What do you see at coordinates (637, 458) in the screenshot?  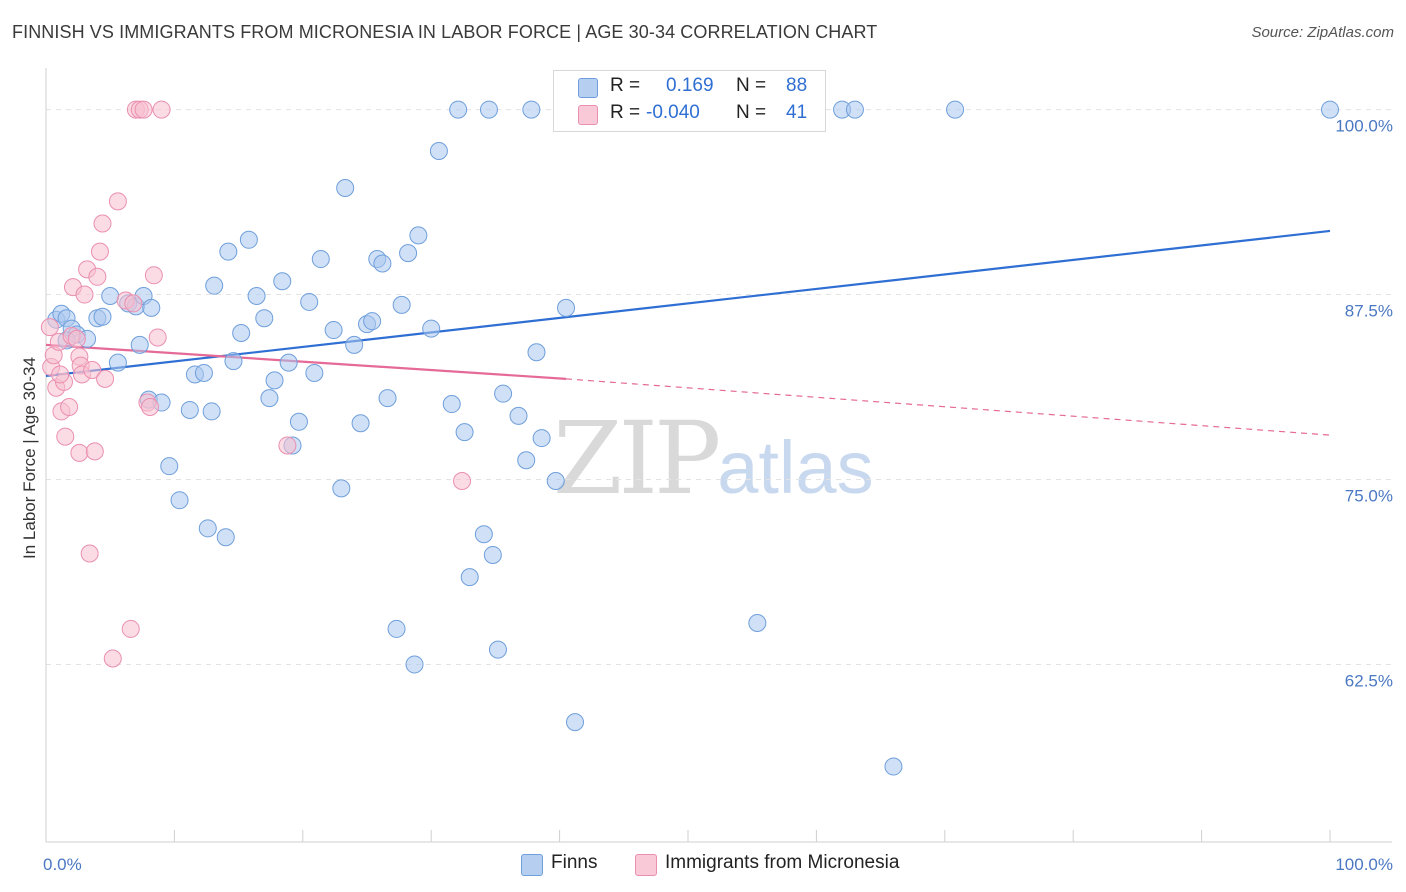 I see `watermark-zip: ZIP` at bounding box center [637, 458].